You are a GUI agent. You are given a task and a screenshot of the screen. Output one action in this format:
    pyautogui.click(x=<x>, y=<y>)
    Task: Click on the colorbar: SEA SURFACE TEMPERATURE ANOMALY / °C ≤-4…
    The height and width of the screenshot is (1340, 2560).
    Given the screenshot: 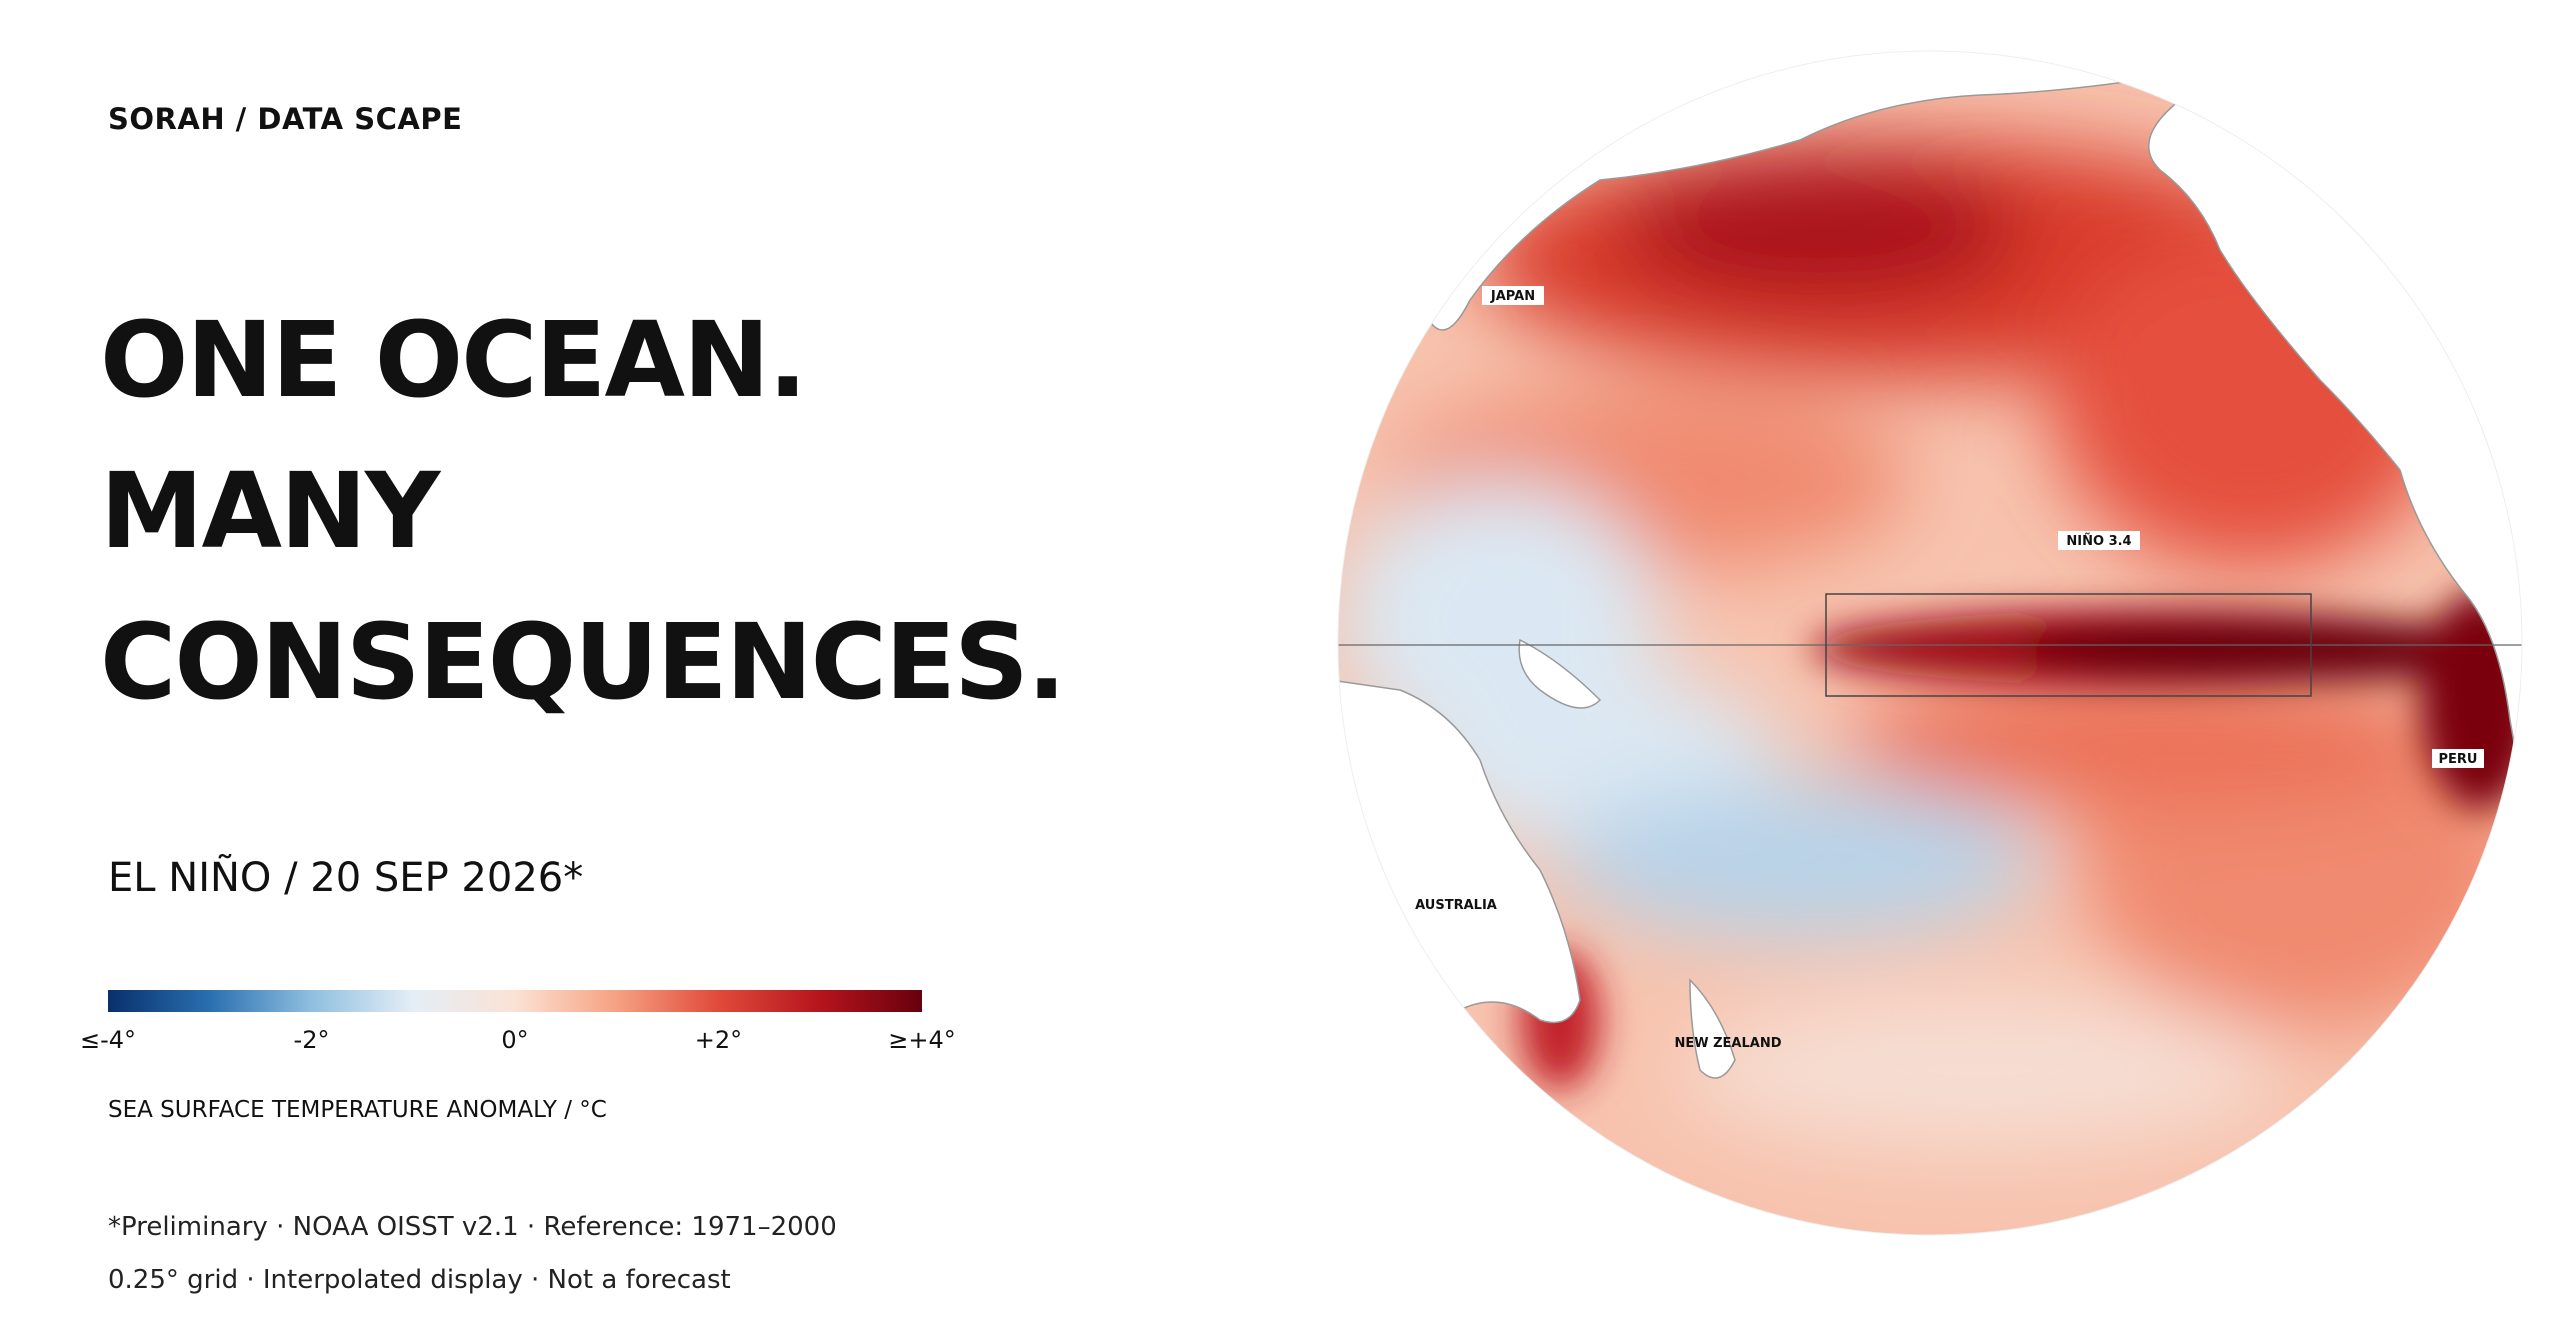 What is the action you would take?
    pyautogui.click(x=518, y=1056)
    